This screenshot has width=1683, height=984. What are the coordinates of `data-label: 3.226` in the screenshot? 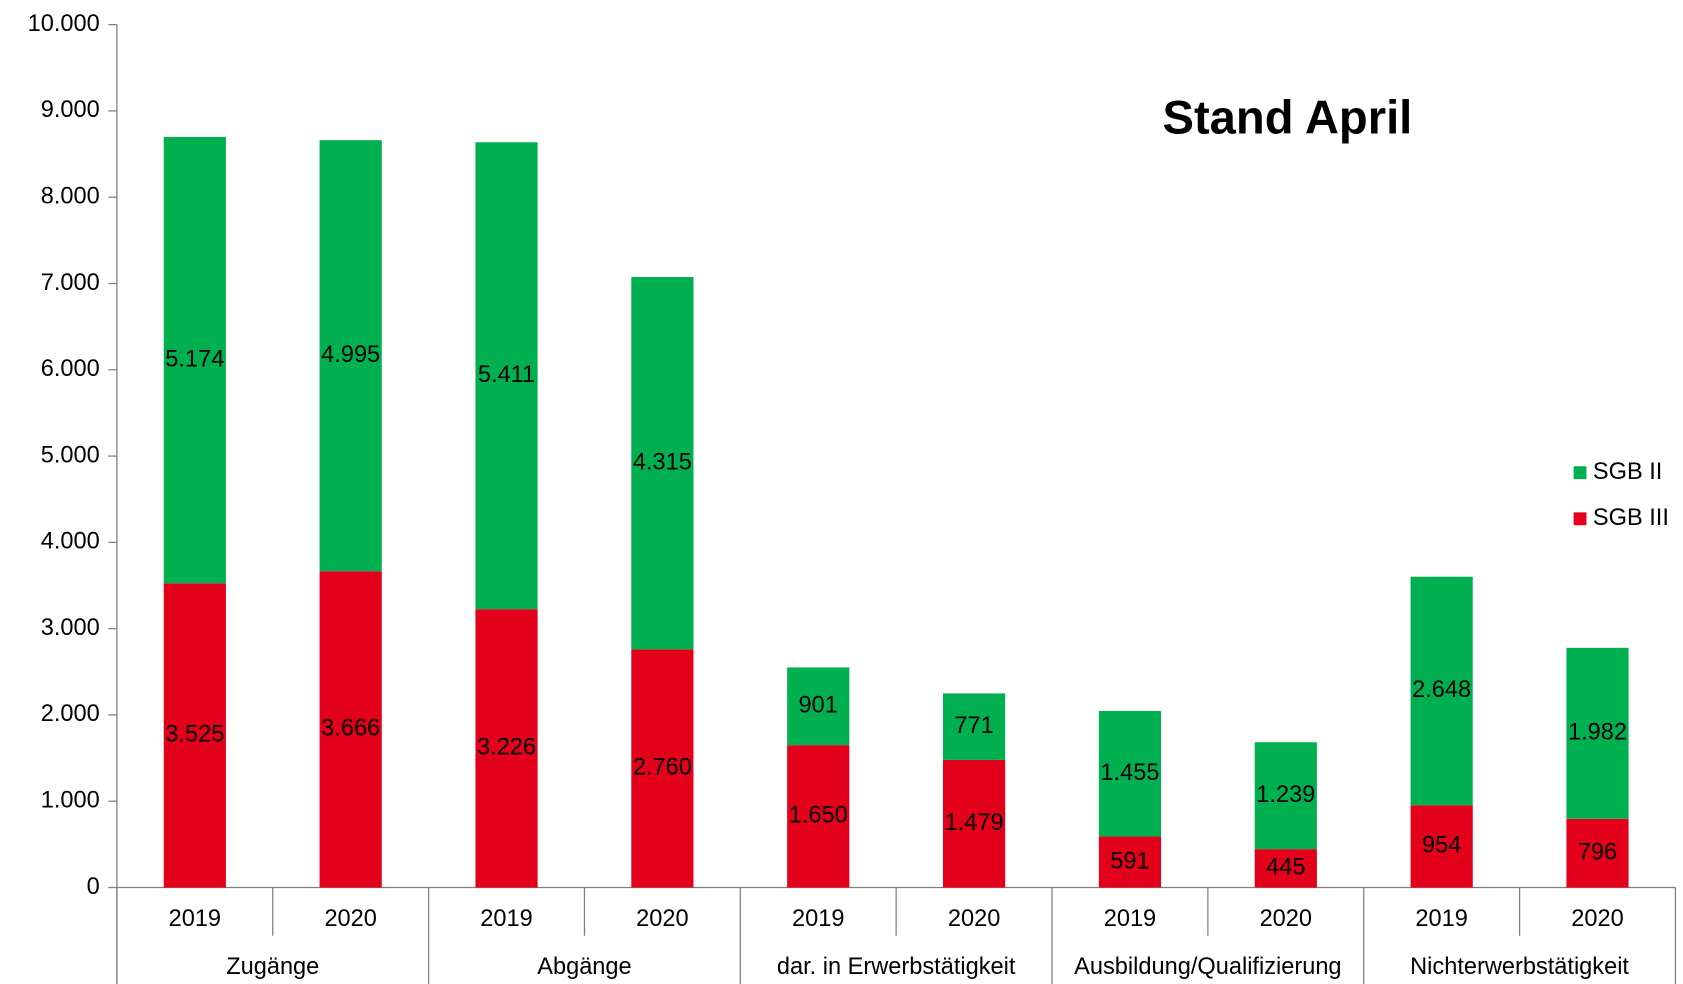 It's located at (506, 747).